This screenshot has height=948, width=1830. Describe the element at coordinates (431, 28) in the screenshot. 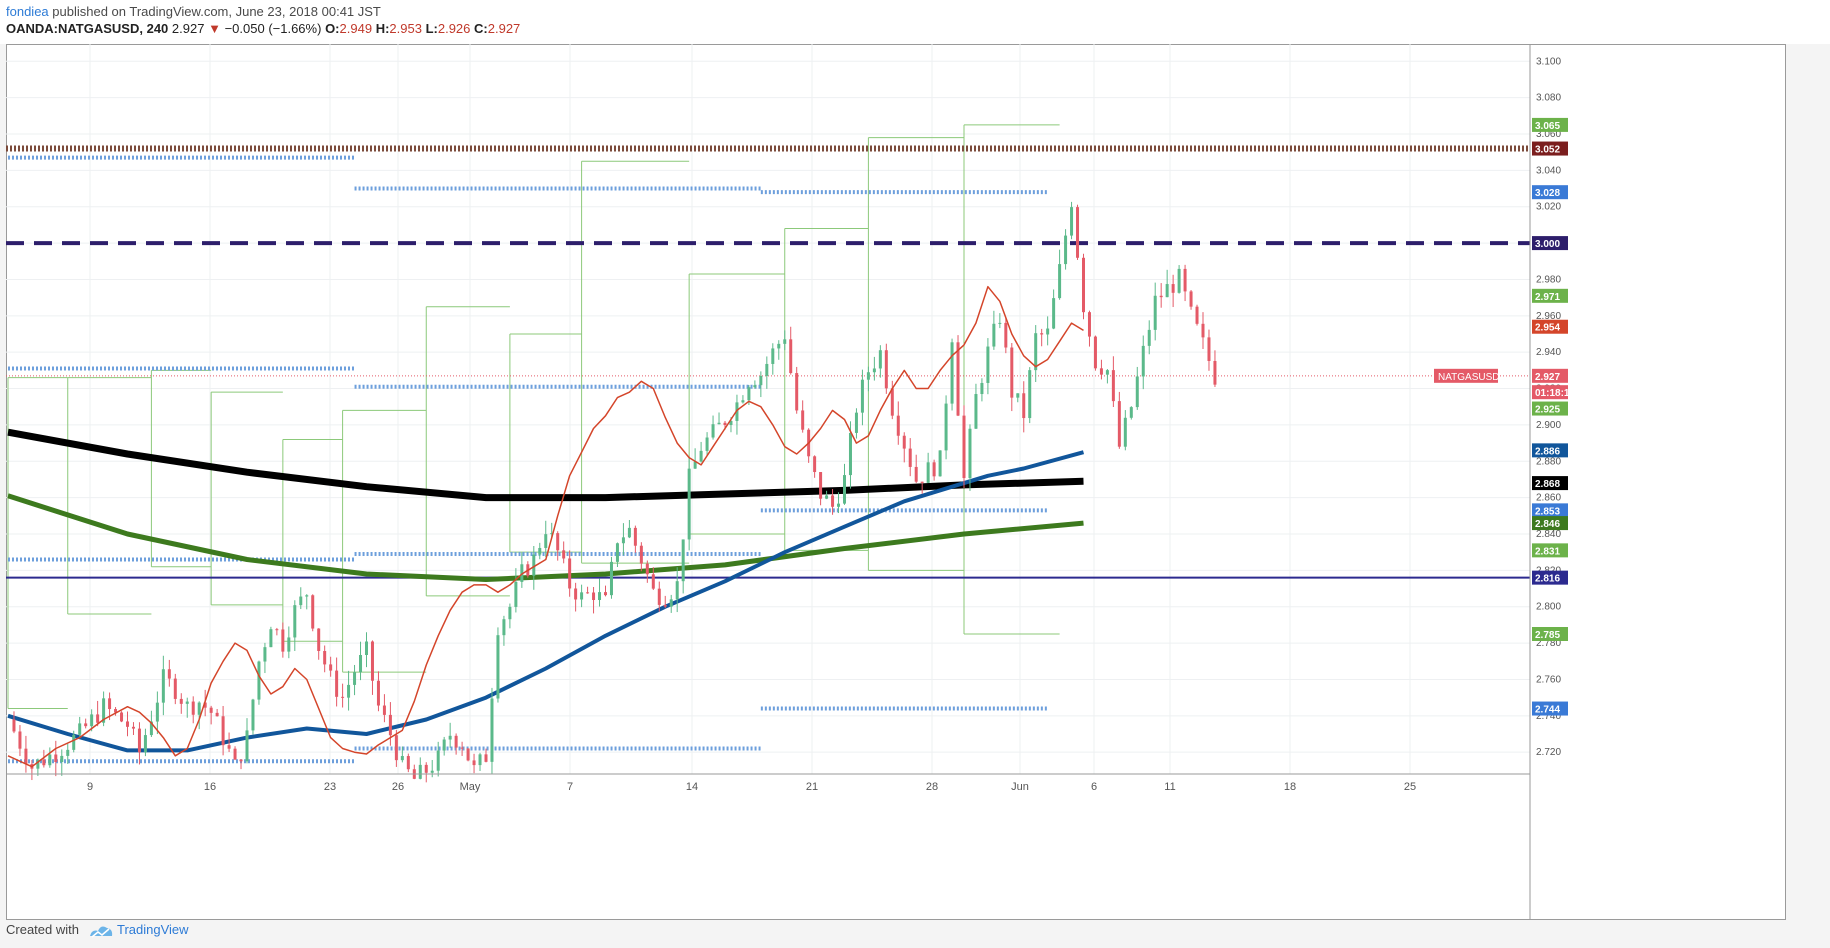

I see `low-label: L:` at that location.